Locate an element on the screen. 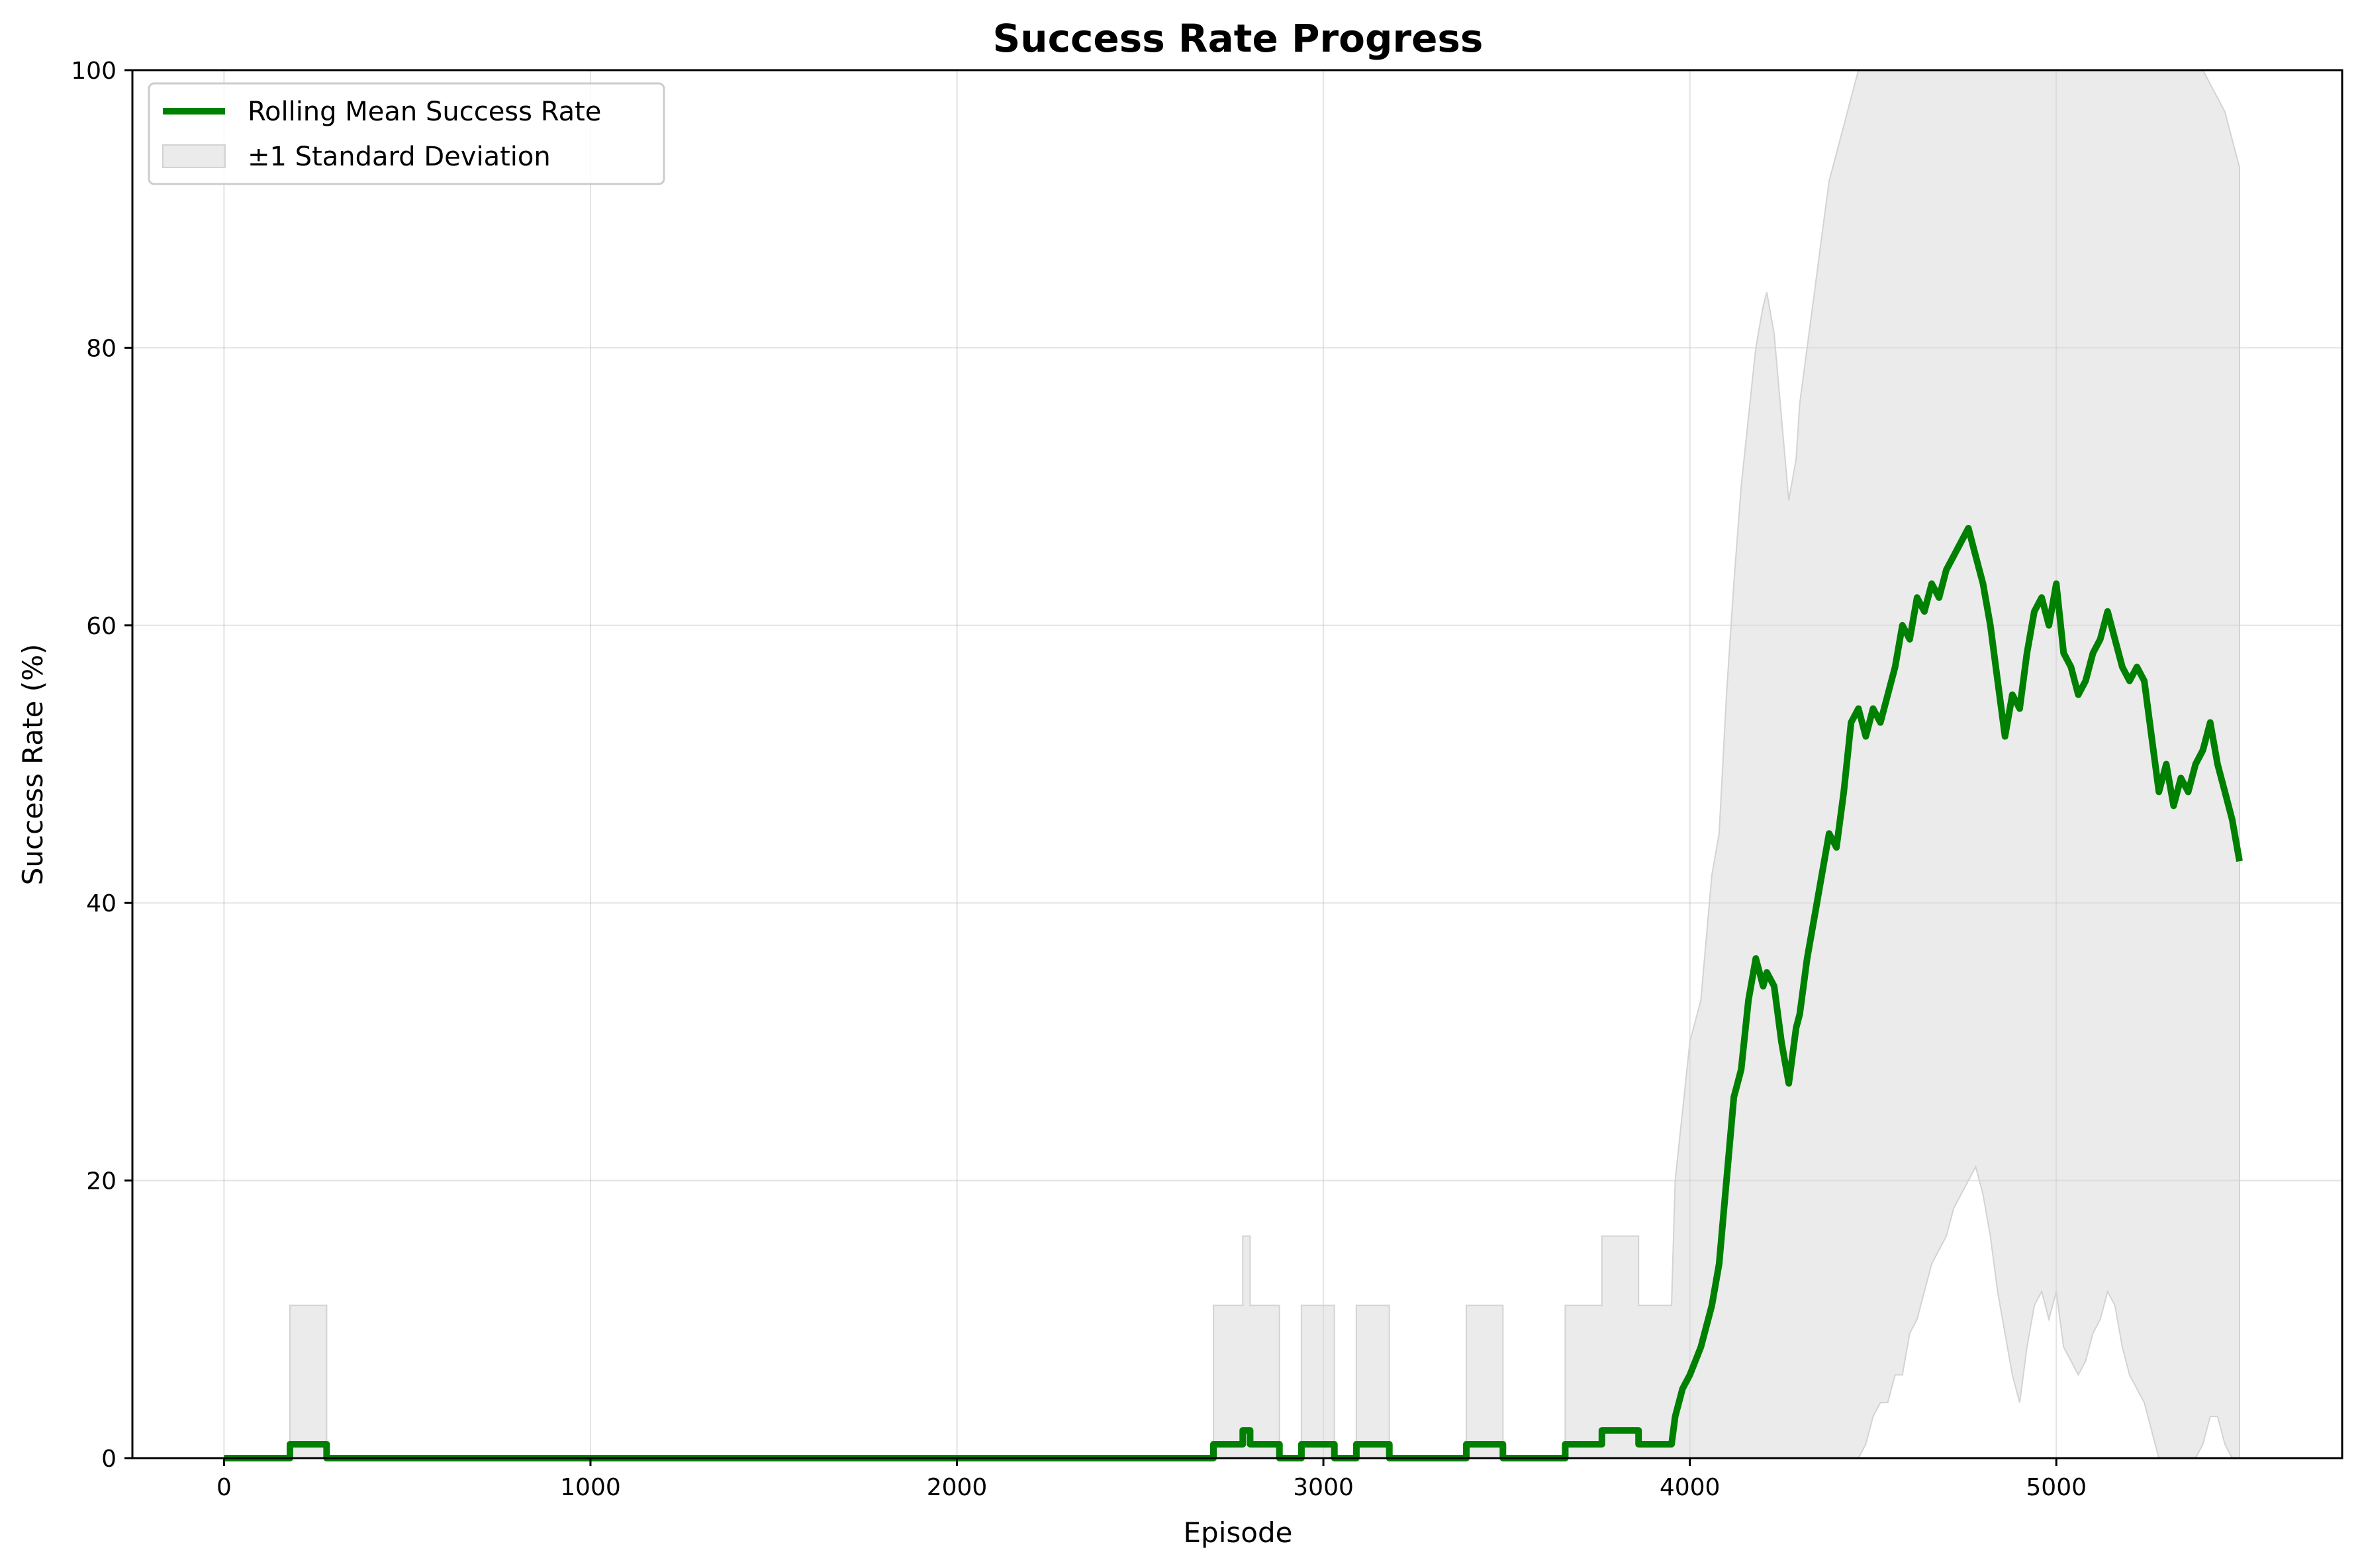 Image resolution: width=2362 pixels, height=1568 pixels. x-axis-label: Episode is located at coordinates (1239, 1533).